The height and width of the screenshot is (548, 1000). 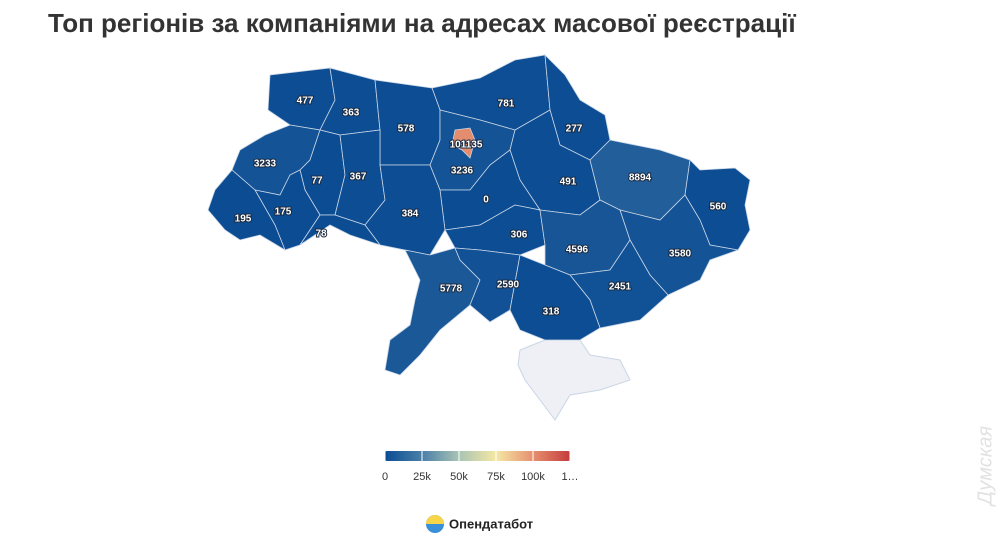 I want to click on color-bar, so click(x=477, y=456).